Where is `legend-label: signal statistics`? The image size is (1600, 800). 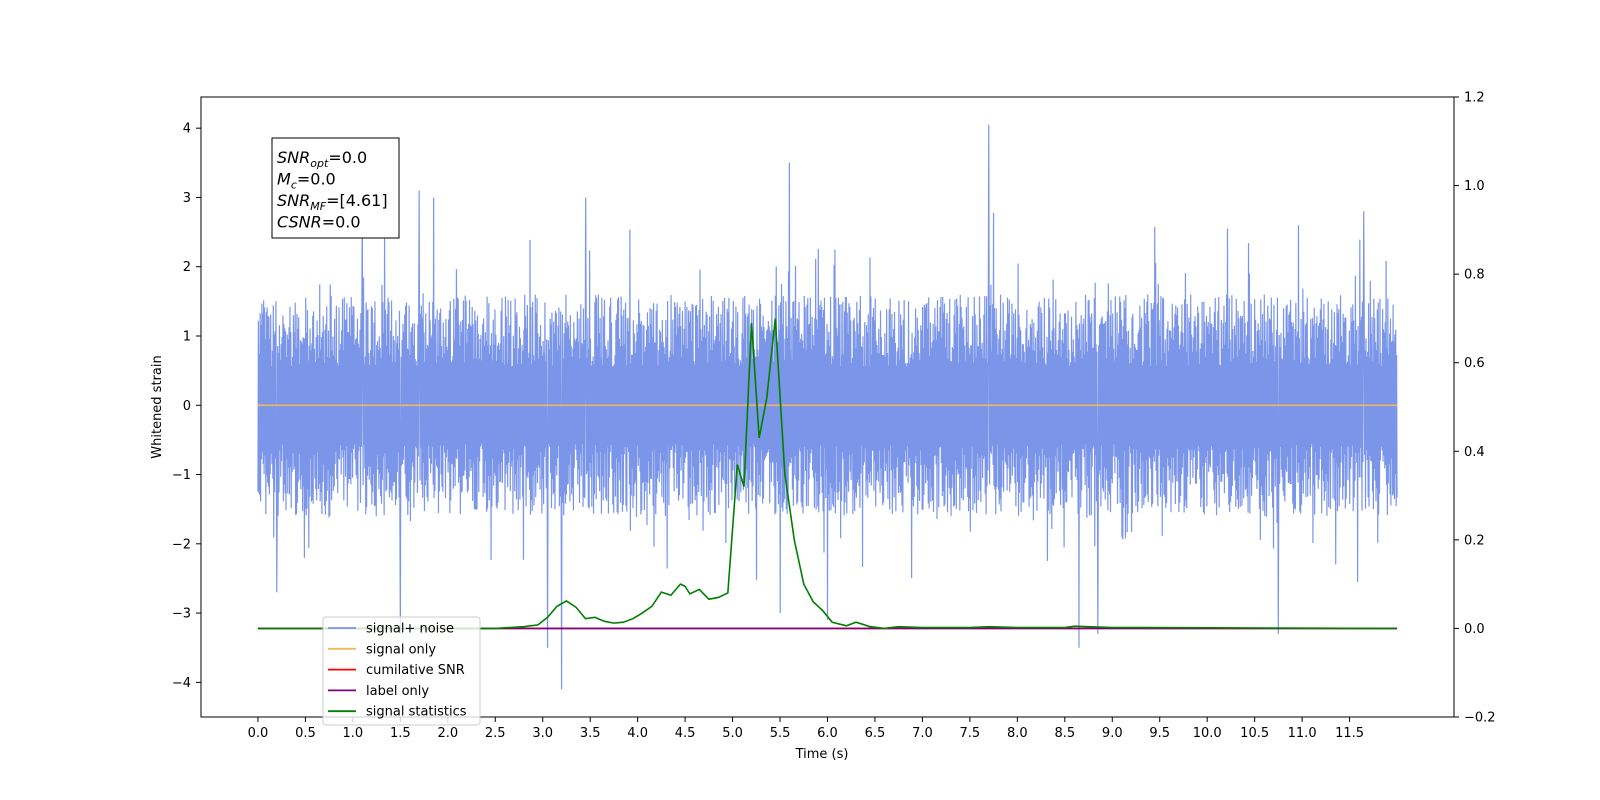
legend-label: signal statistics is located at coordinates (416, 712).